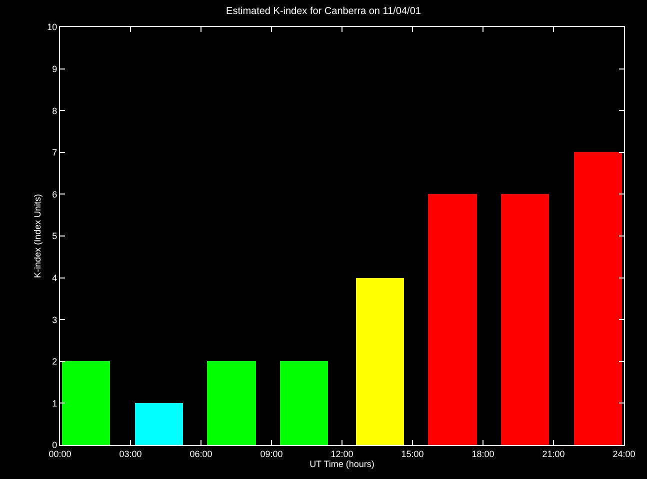 This screenshot has width=647, height=479. What do you see at coordinates (55, 319) in the screenshot?
I see `y-tick-label: 3` at bounding box center [55, 319].